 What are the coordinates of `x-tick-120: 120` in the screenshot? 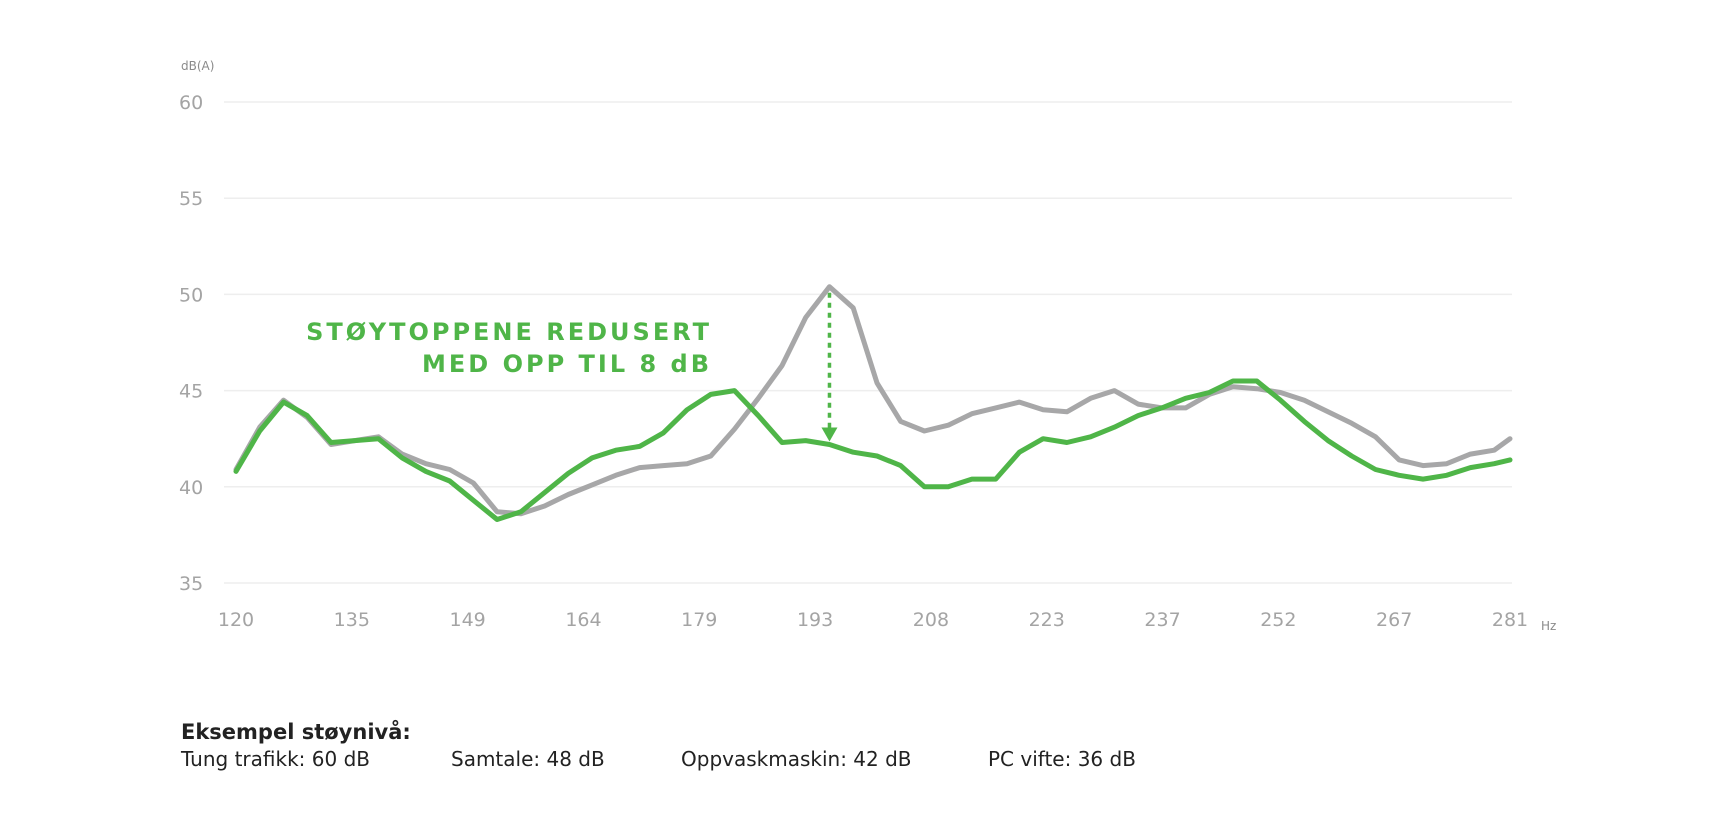 It's located at (236, 620).